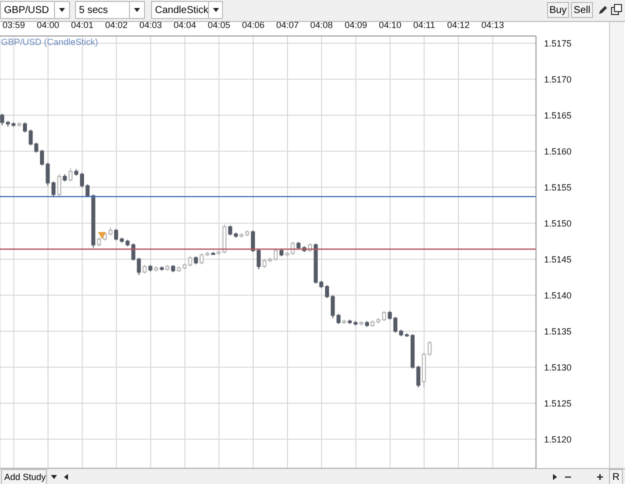 The height and width of the screenshot is (484, 625). Describe the element at coordinates (321, 25) in the screenshot. I see `x-tick-label: 04:08` at that location.